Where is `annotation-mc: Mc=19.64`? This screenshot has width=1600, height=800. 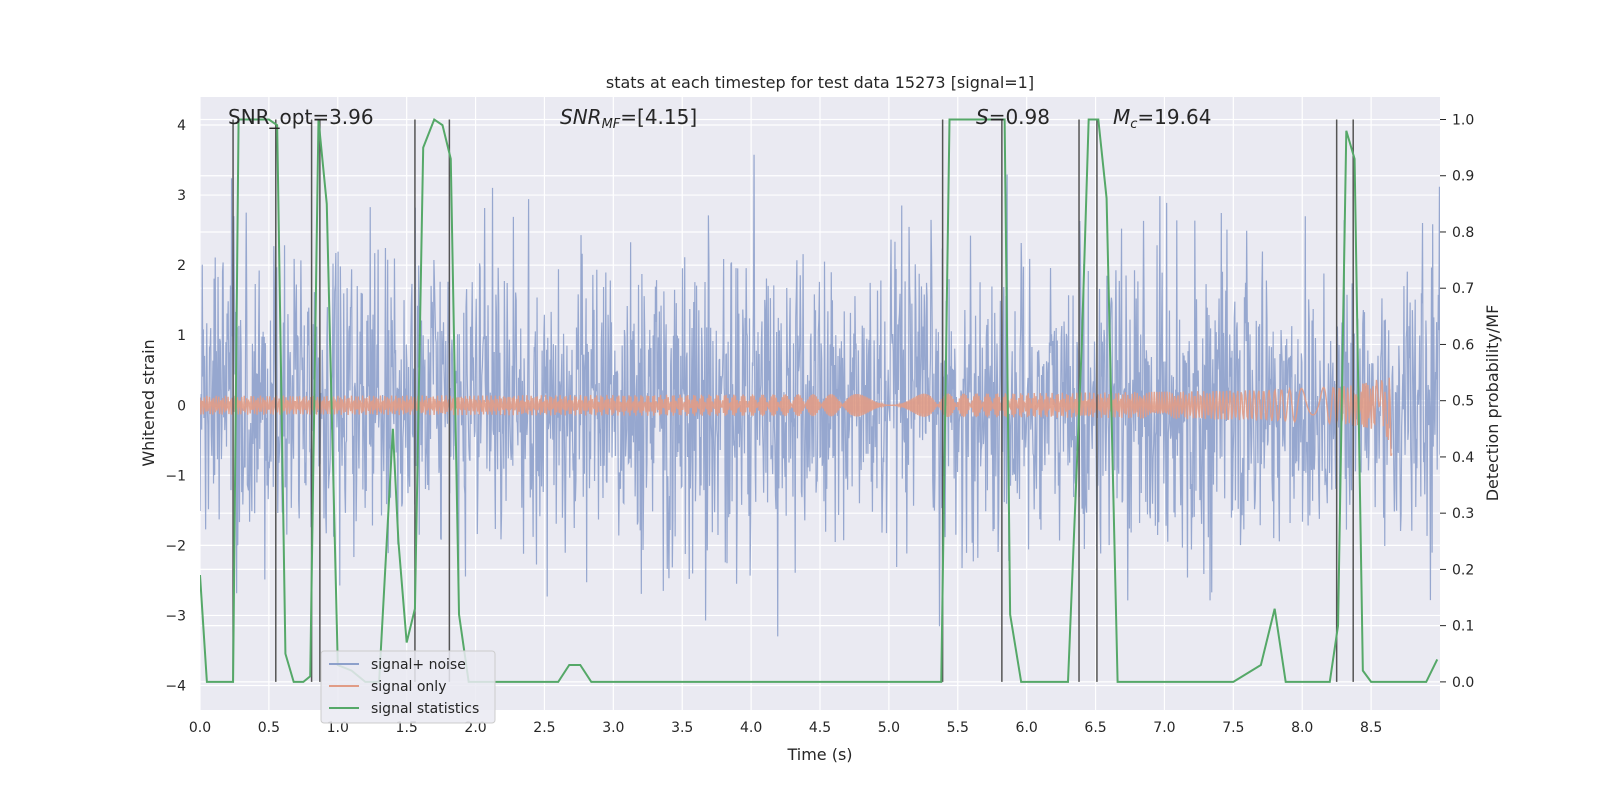
annotation-mc: Mc=19.64 is located at coordinates (1162, 118).